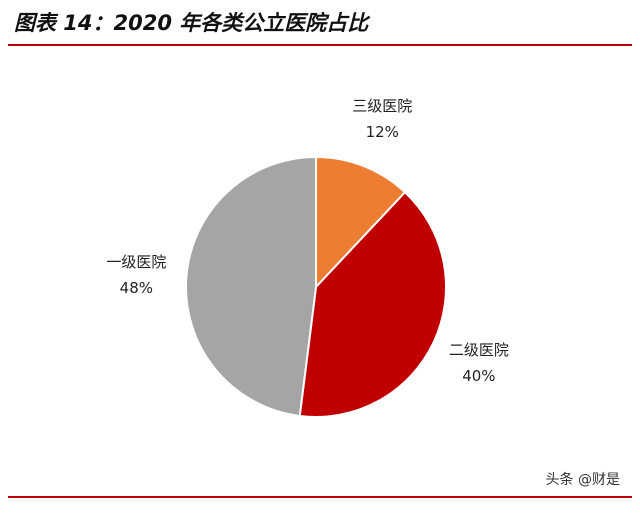 The height and width of the screenshot is (529, 640). What do you see at coordinates (192, 23) in the screenshot?
I see `chart-title: 图表 14：2020 年各类公立医院占比` at bounding box center [192, 23].